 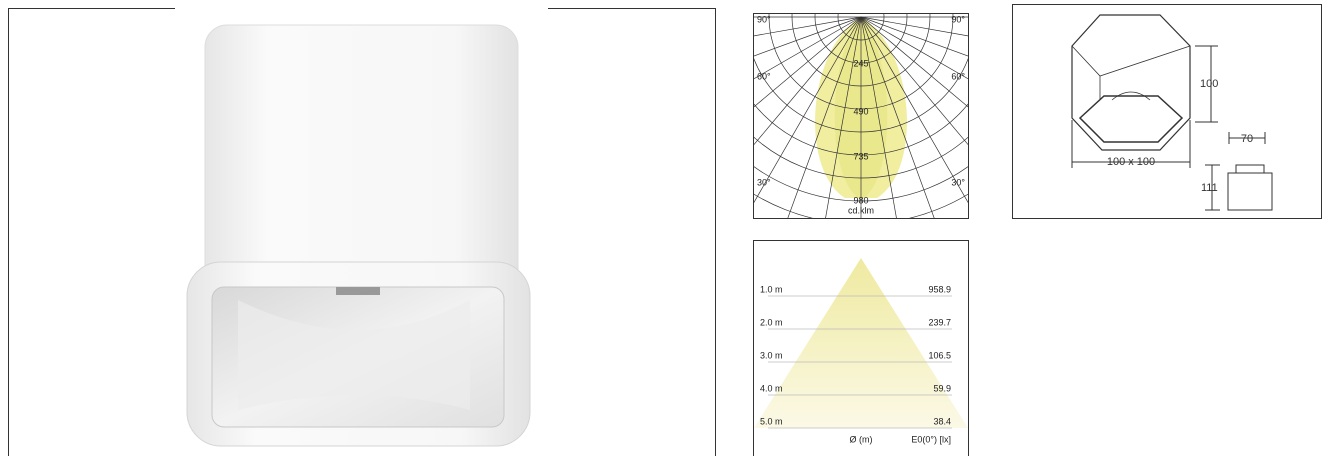 I want to click on led-module, so click(x=358, y=291).